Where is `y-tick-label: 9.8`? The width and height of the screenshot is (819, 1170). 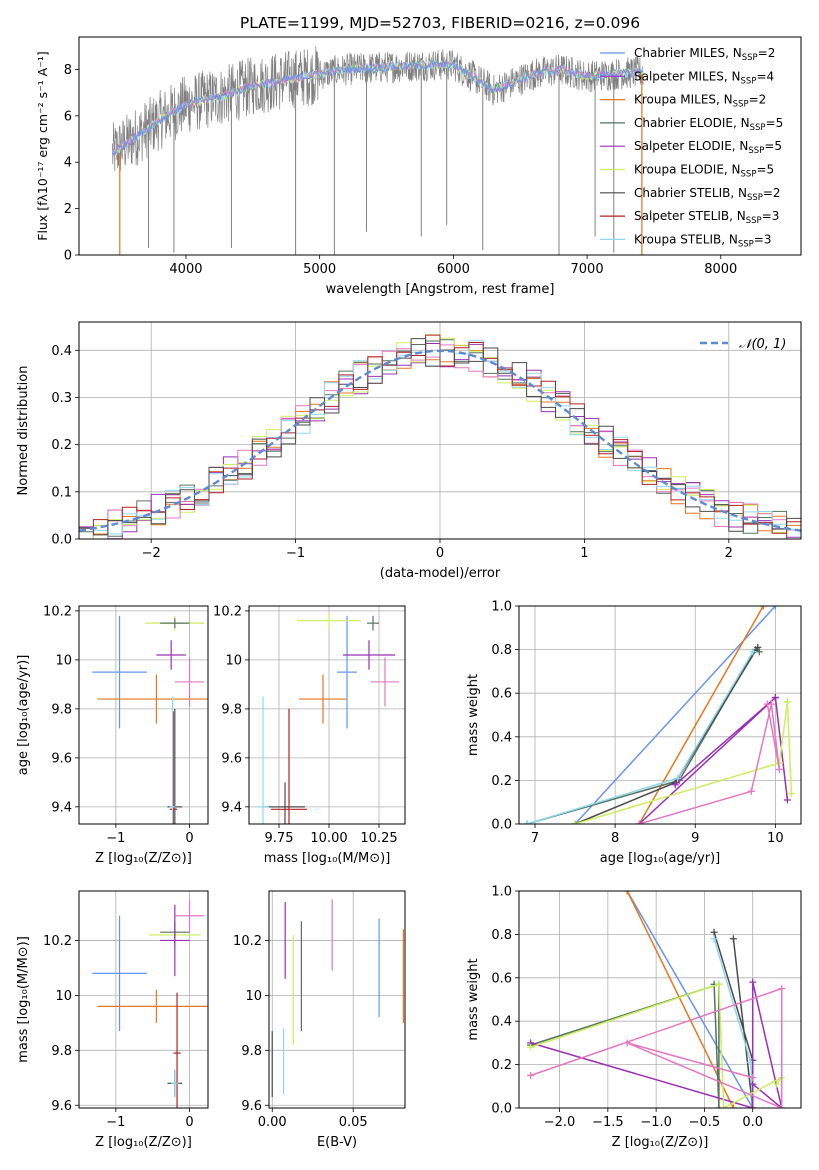 y-tick-label: 9.8 is located at coordinates (61, 1051).